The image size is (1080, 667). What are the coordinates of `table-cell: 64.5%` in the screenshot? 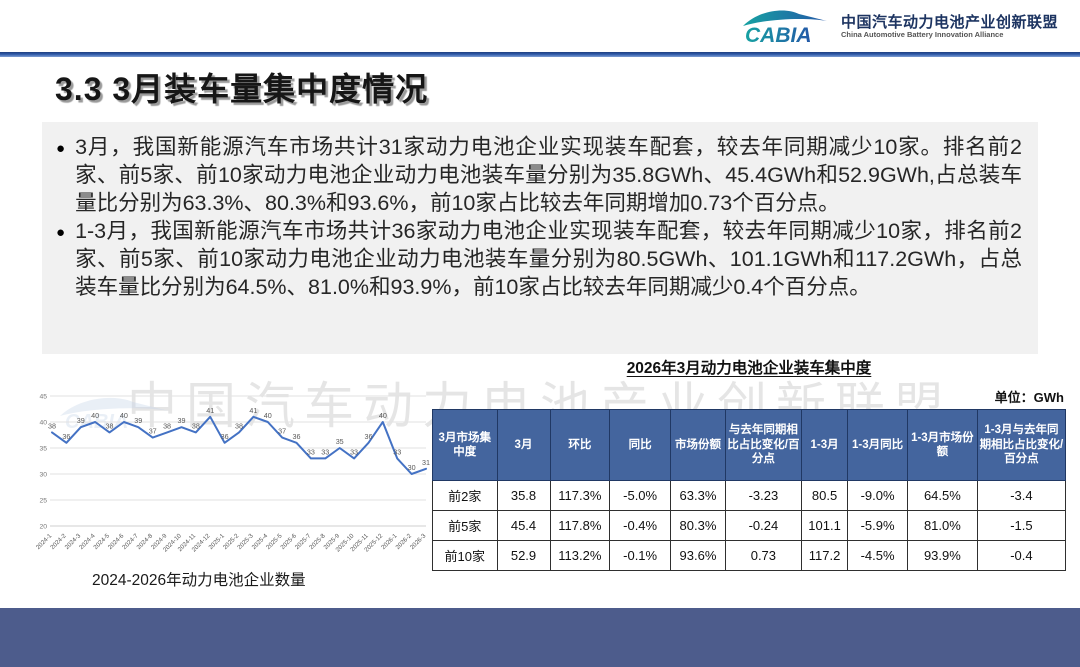 It's located at (942, 495).